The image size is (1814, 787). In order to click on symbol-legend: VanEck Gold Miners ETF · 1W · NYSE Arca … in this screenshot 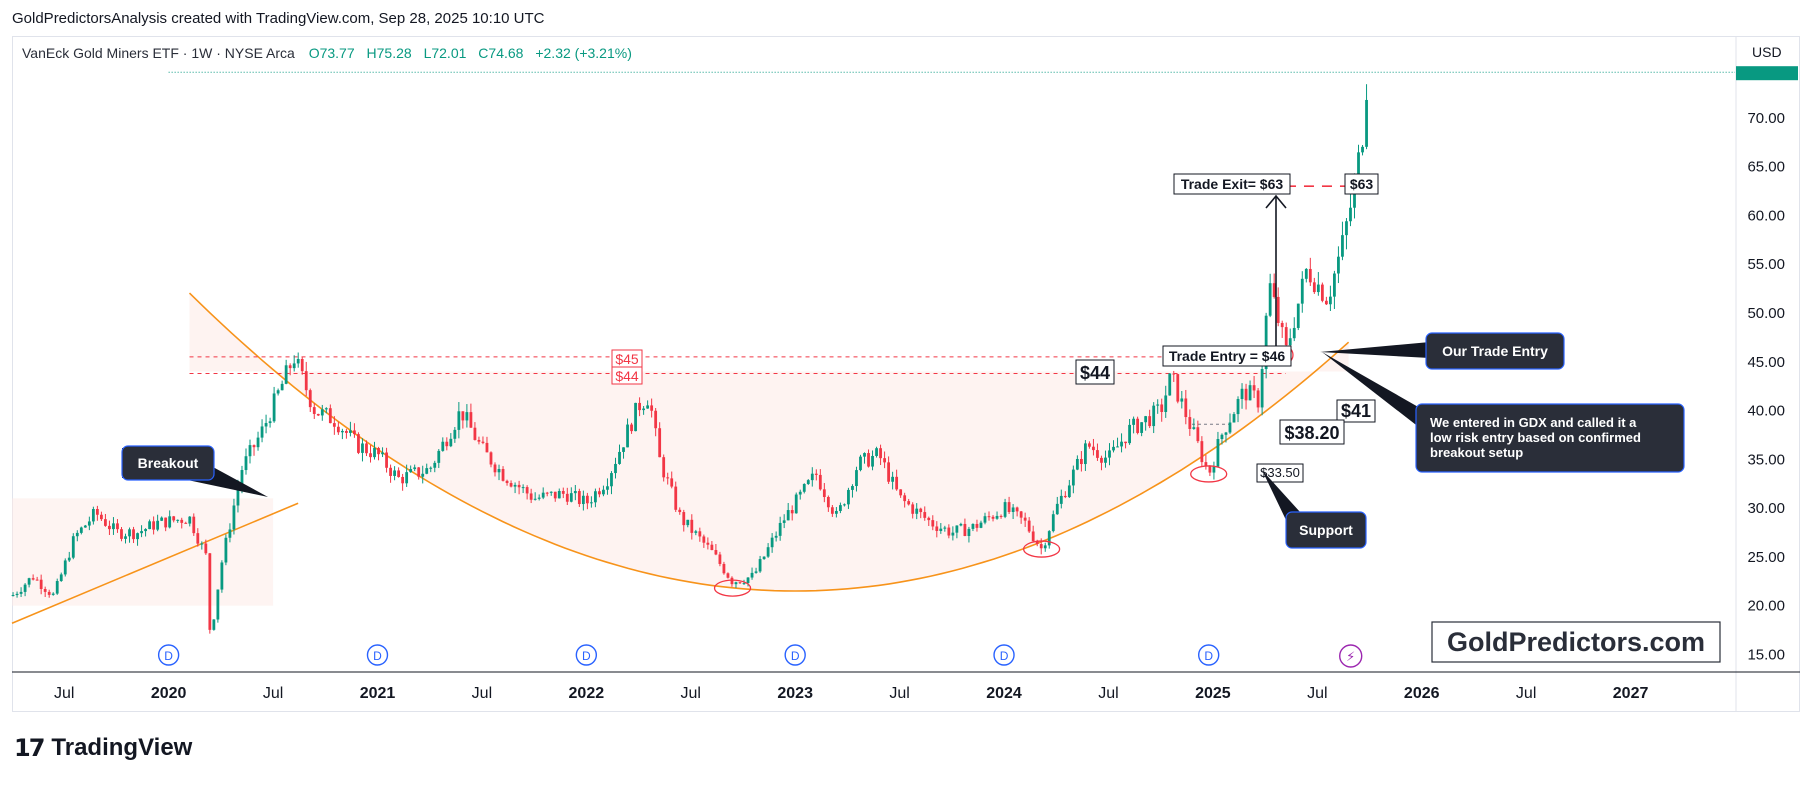, I will do `click(331, 53)`.